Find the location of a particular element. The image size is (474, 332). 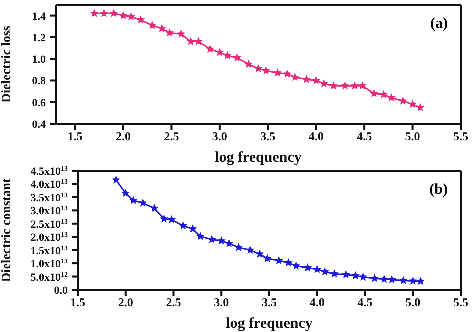

y-tick-label: 1.0 is located at coordinates (39, 60).